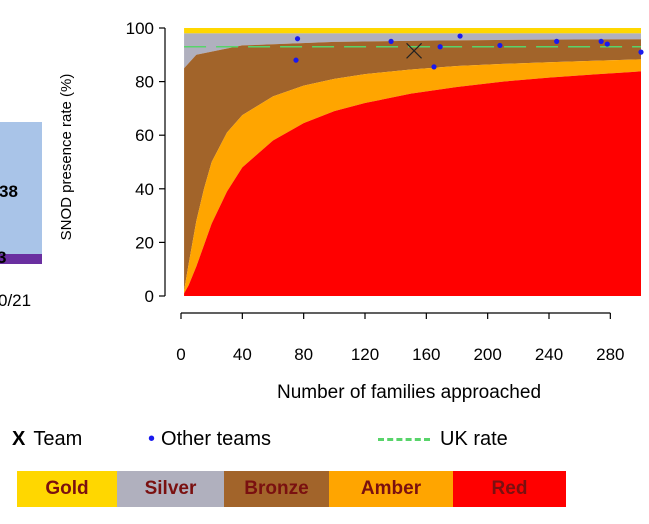 Image resolution: width=649 pixels, height=524 pixels. Describe the element at coordinates (3, 257) in the screenshot. I see `left-fragment-value-bottom: 3` at that location.